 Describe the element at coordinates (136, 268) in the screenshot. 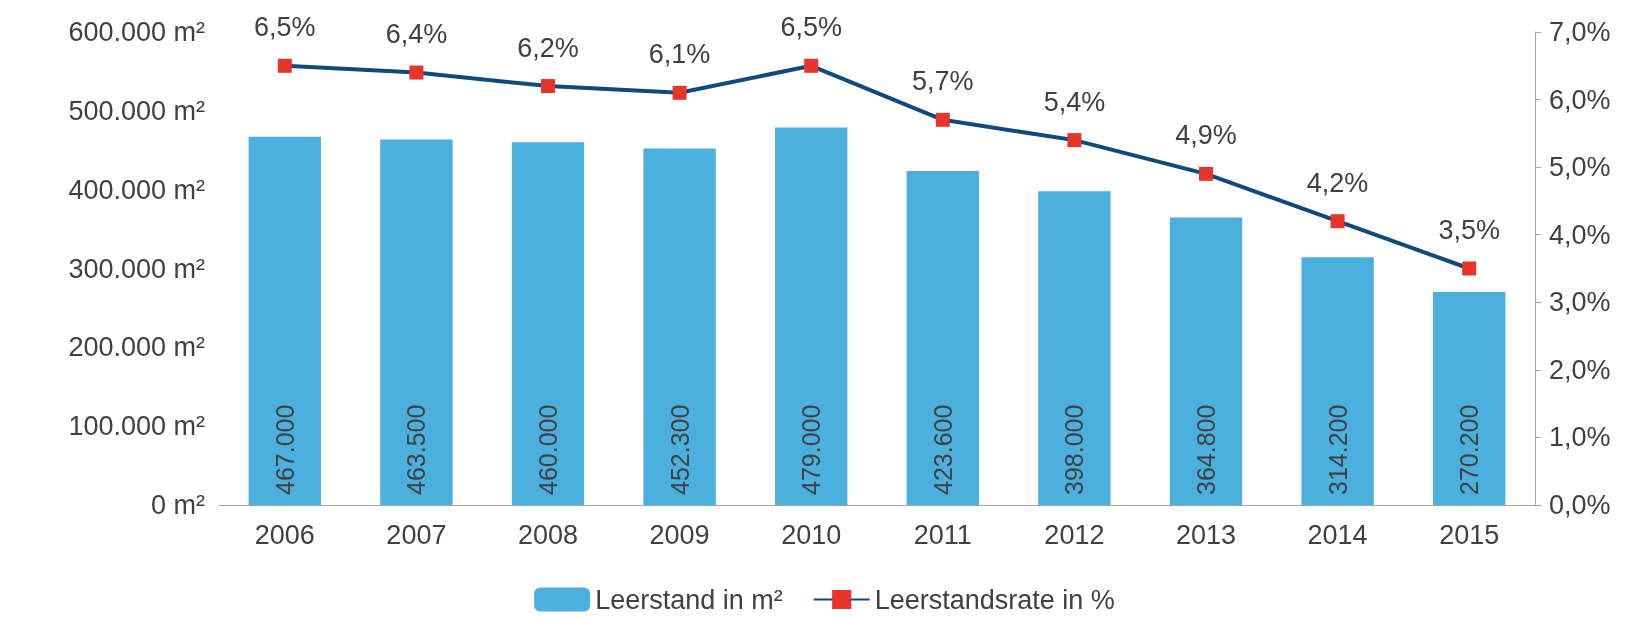

I see `y-tick-label: 300.000 m²` at that location.